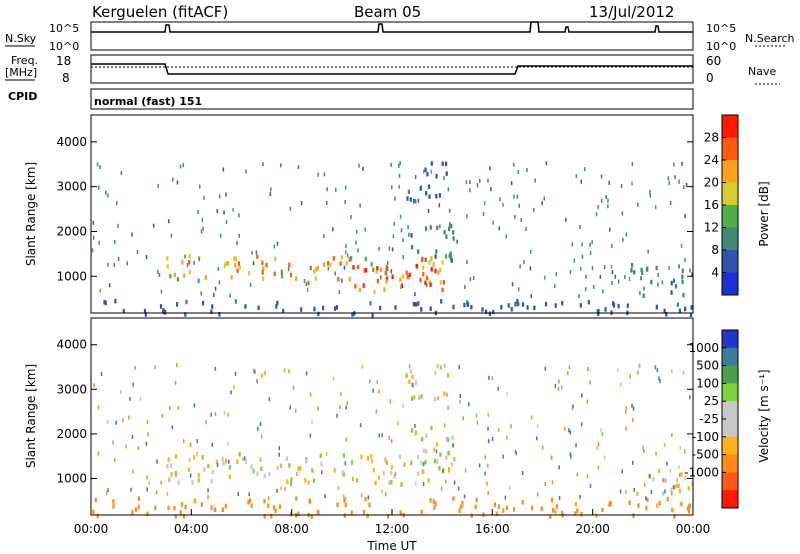 The width and height of the screenshot is (800, 554). What do you see at coordinates (737, 205) in the screenshot?
I see `power-colorbar: 28 24 20 16 12 8 4 Power [dB]` at bounding box center [737, 205].